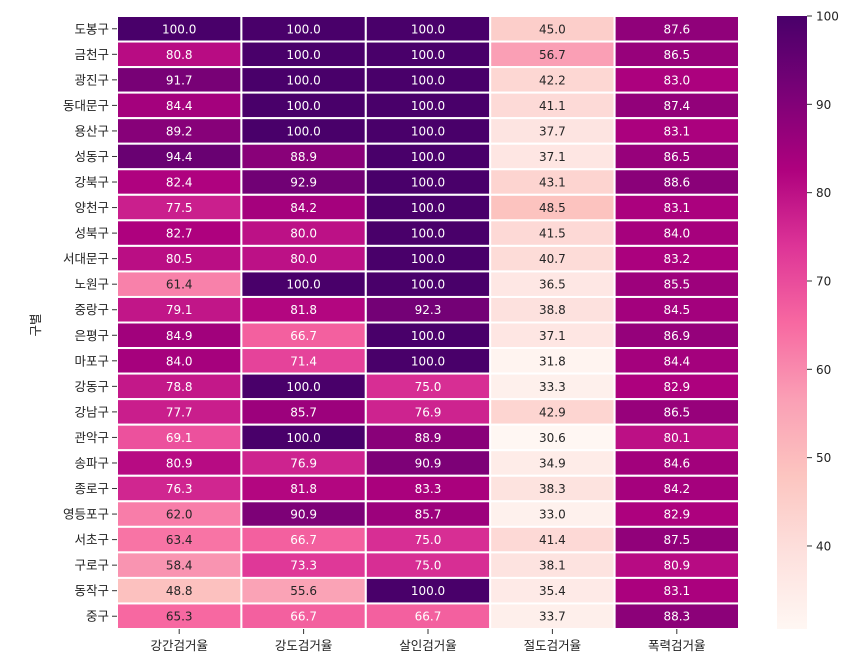 Image resolution: width=843 pixels, height=662 pixels. Describe the element at coordinates (303, 412) in the screenshot. I see `cell-value-label: 85.7` at that location.